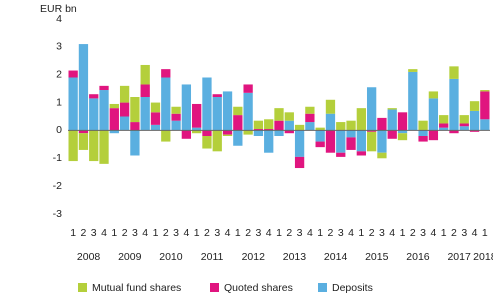  What do you see at coordinates (377, 257) in the screenshot?
I see `year-label: 2015` at bounding box center [377, 257].